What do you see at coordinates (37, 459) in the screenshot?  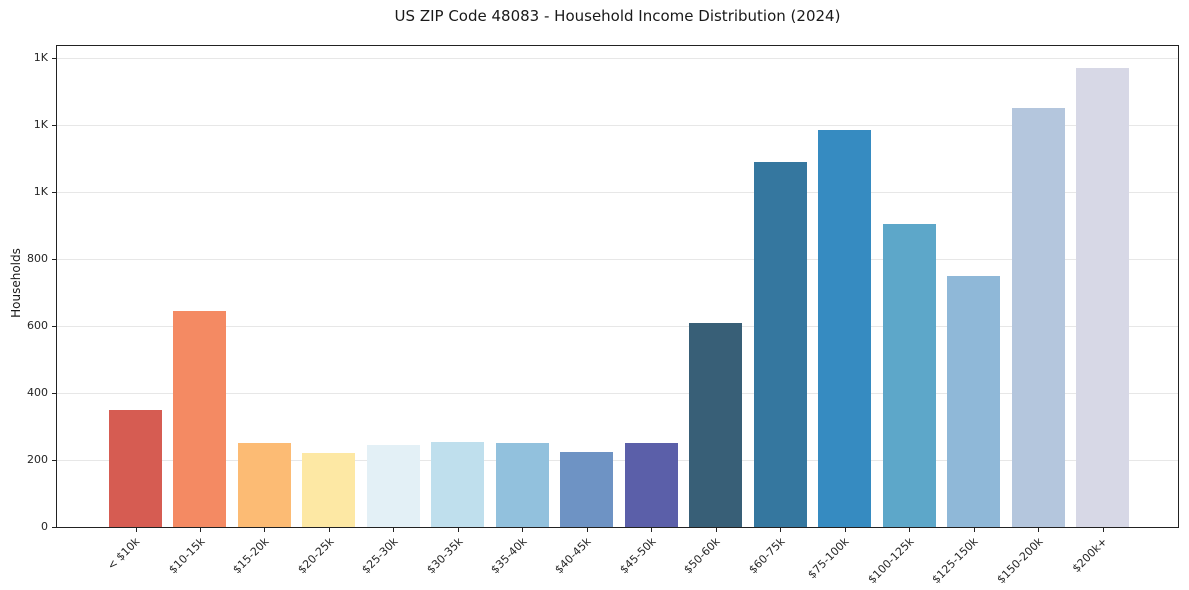 I see `y-tick-label: 200` at bounding box center [37, 459].